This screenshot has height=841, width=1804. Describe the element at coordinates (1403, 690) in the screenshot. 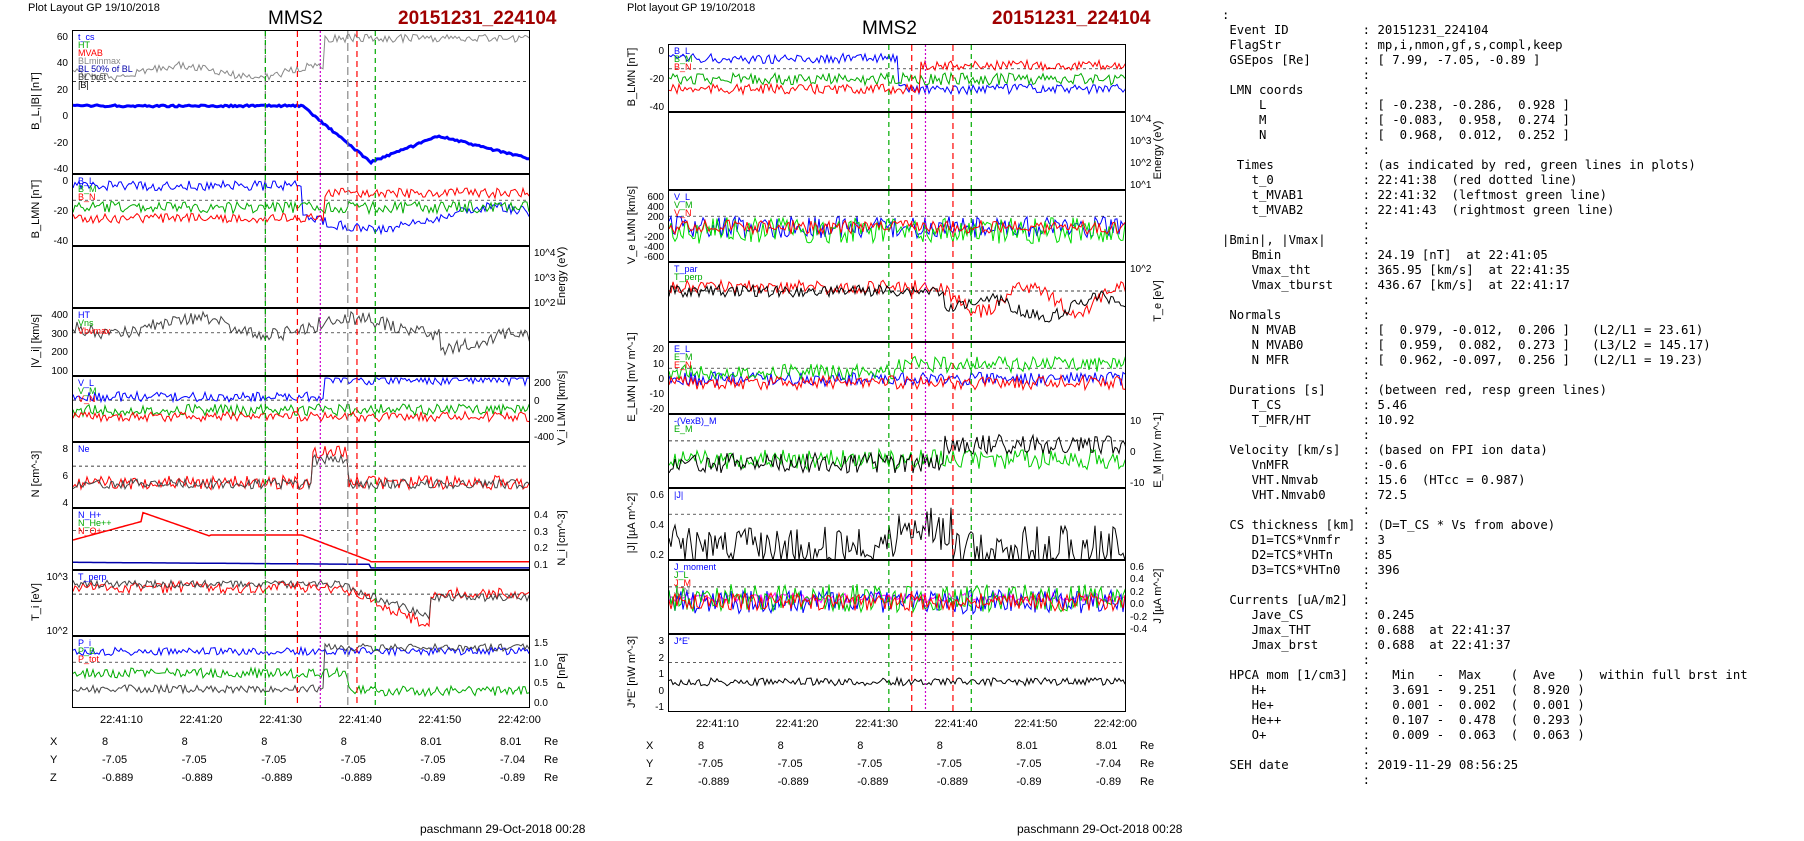

I see `info-line: H+ : 3.691 - 9.251 ( 8.920 )` at that location.